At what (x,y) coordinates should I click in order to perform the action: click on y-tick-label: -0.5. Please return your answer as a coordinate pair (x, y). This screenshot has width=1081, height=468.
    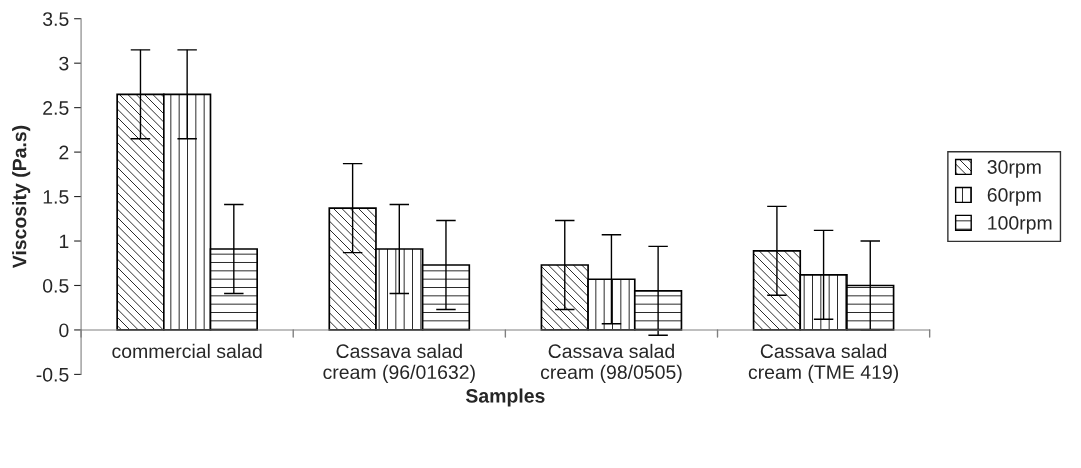
    Looking at the image, I should click on (52, 374).